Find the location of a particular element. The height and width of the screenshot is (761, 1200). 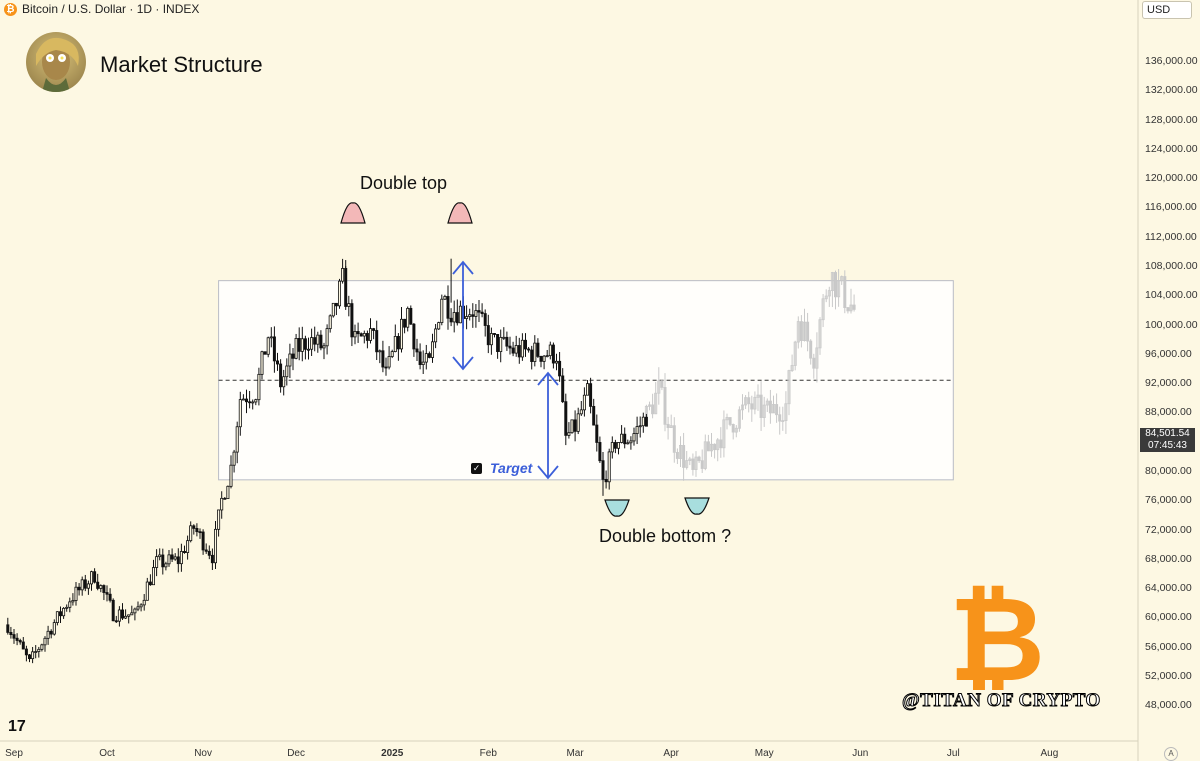

y-tick-label: 96,000.00 is located at coordinates (1168, 353).